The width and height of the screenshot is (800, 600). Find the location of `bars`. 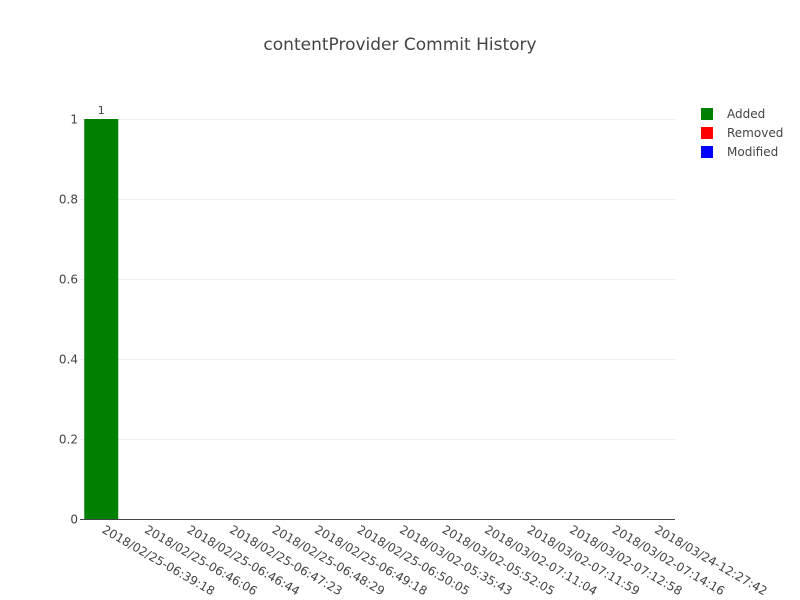

bars is located at coordinates (101, 319).